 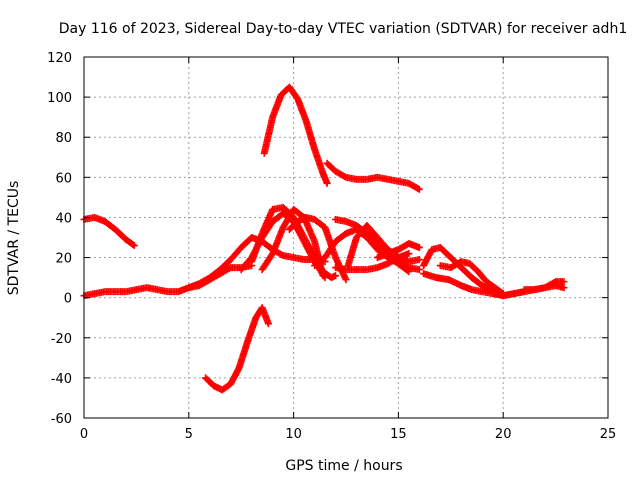 What do you see at coordinates (63, 178) in the screenshot?
I see `y-tick-label: 60` at bounding box center [63, 178].